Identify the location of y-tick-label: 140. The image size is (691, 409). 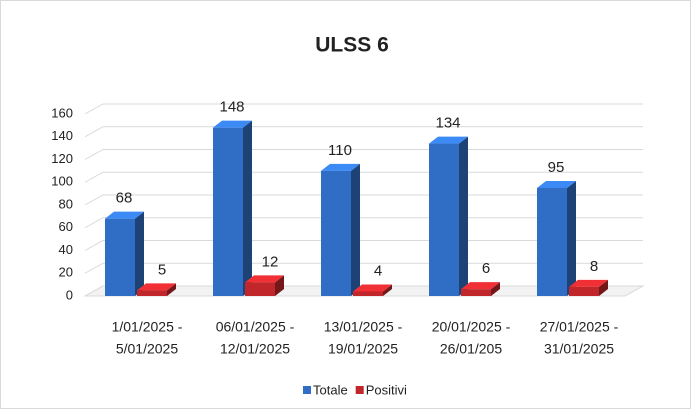
(62, 135).